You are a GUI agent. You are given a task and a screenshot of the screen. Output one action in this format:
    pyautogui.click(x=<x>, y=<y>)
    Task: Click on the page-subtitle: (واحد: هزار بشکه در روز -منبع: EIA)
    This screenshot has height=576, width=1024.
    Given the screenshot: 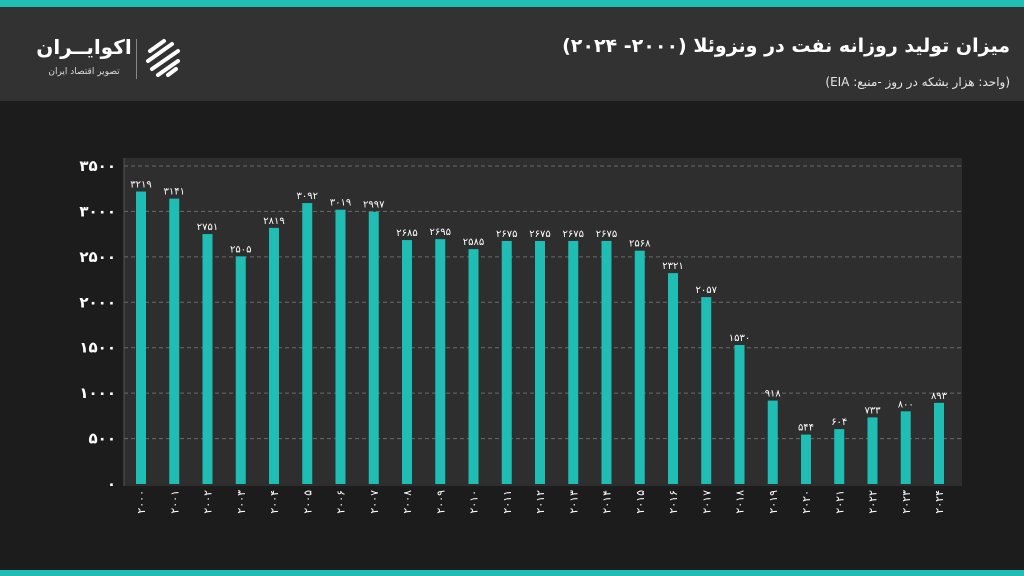 What is the action you would take?
    pyautogui.click(x=917, y=82)
    